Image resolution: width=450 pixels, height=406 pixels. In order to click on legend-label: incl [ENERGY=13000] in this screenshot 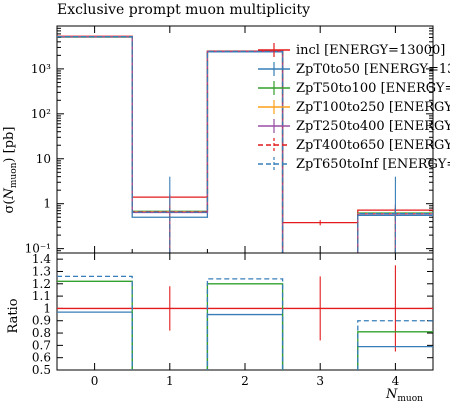, I will do `click(370, 50)`.